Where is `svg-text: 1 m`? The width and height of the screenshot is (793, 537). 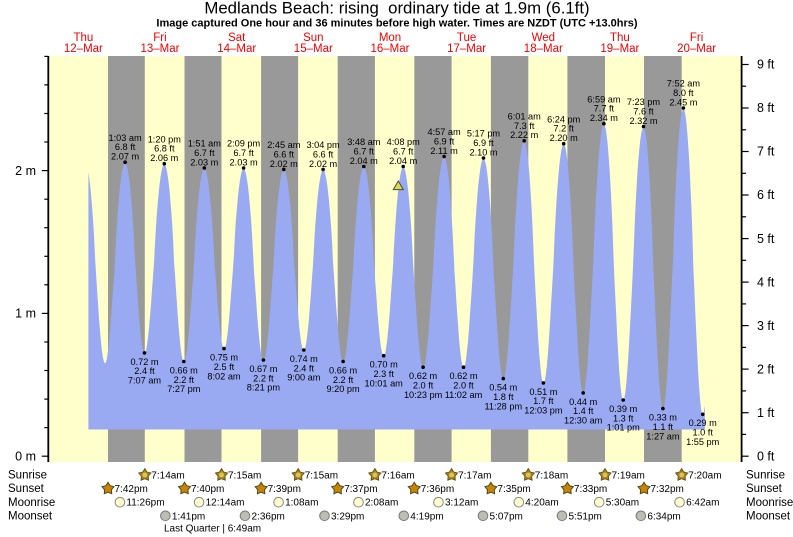
svg-text: 1 m is located at coordinates (25, 314).